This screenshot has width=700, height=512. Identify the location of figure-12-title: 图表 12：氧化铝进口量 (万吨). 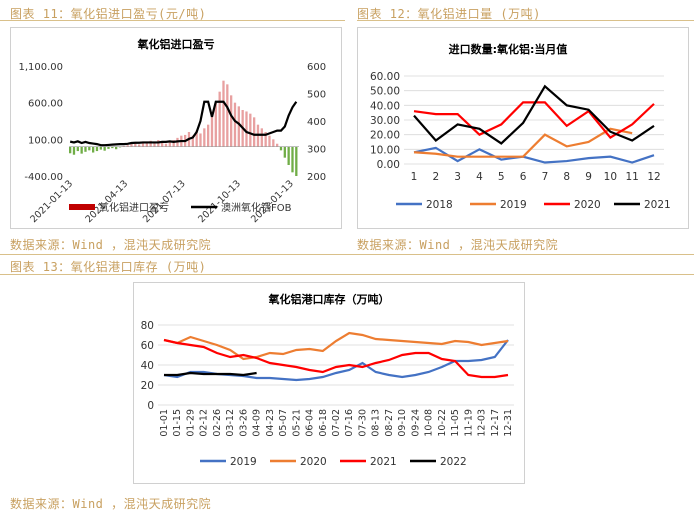
(449, 14).